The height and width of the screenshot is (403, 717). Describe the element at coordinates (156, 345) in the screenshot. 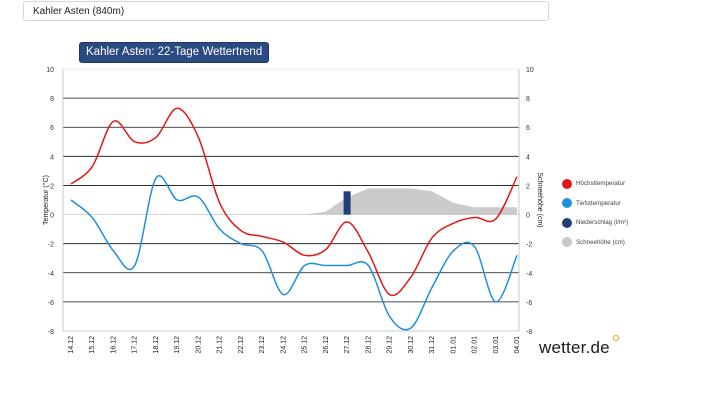

I see `x-tick-label: 18.12` at that location.